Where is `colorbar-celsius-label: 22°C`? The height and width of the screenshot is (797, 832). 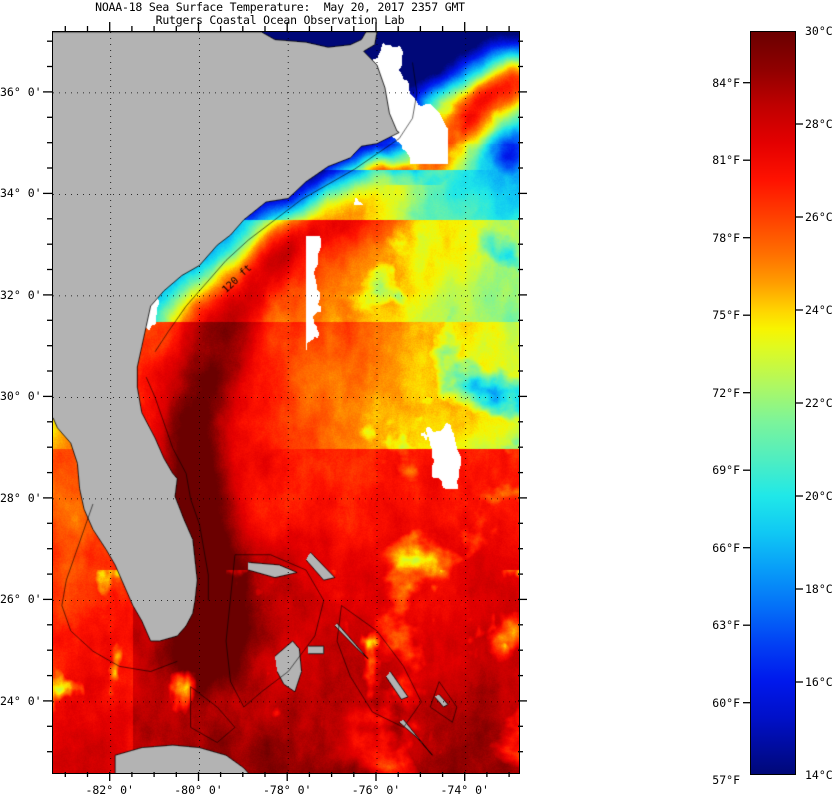 colorbar-celsius-label: 22°C is located at coordinates (818, 403).